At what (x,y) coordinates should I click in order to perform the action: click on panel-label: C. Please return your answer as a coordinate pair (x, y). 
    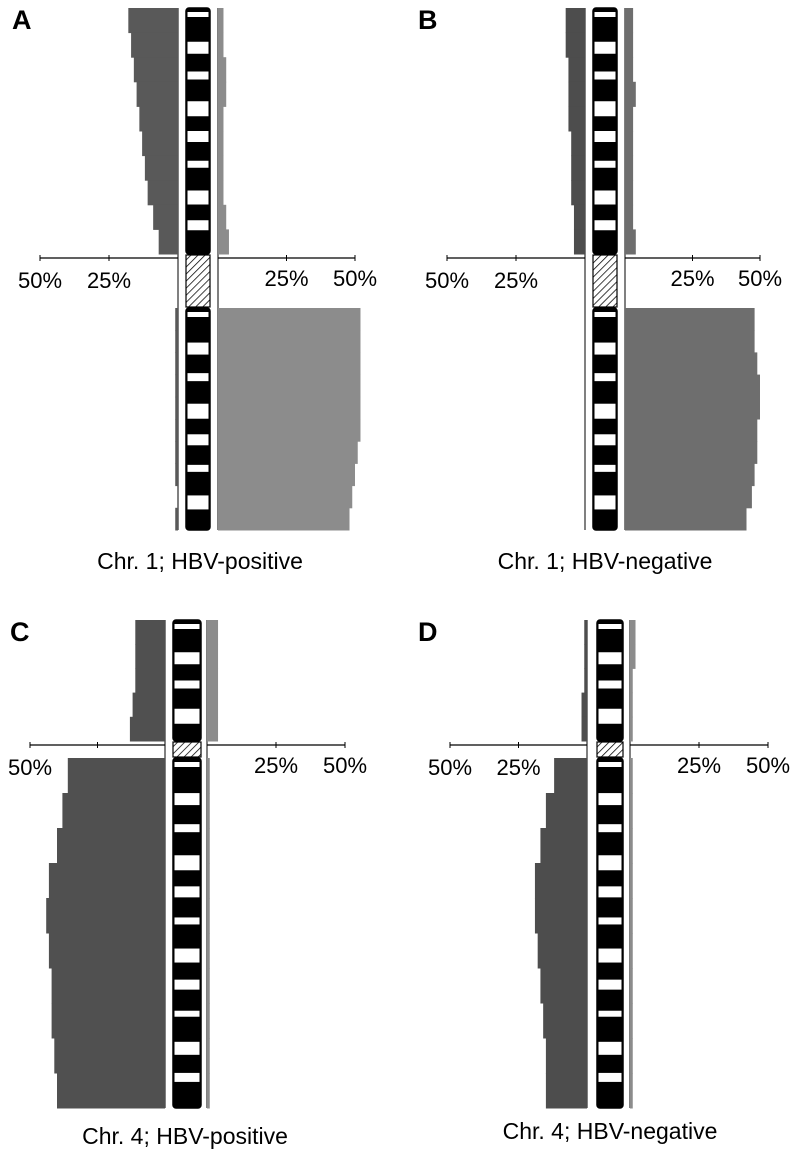
    Looking at the image, I should click on (20, 632).